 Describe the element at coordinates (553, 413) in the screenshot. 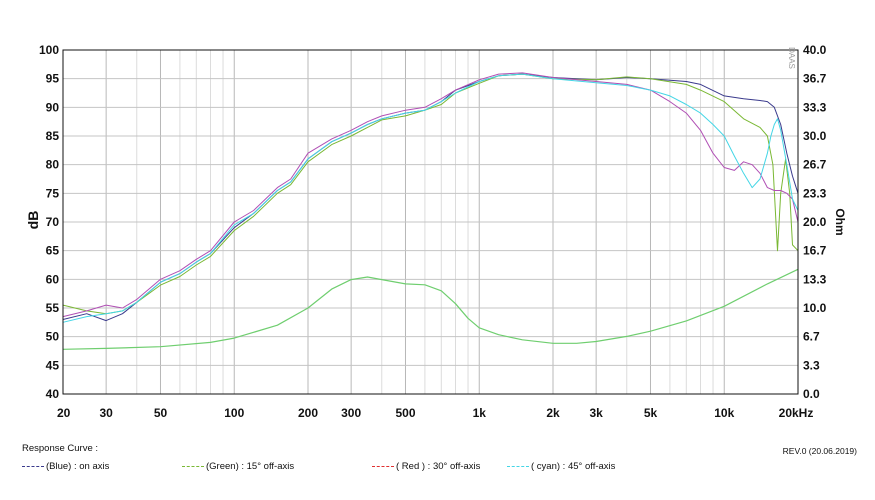

I see `x-tick-label: 2k` at that location.